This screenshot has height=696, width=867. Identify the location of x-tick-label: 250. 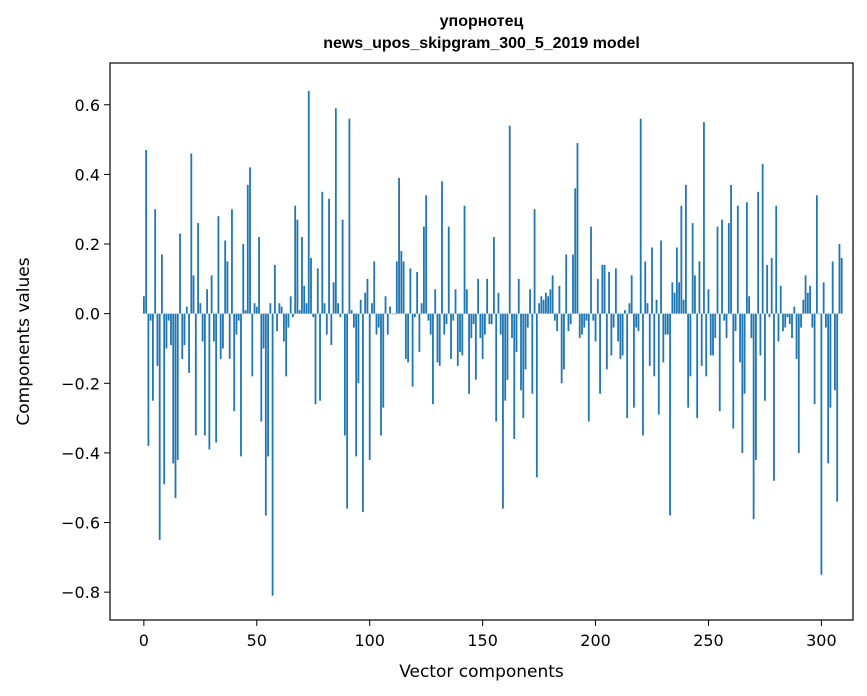
(708, 640).